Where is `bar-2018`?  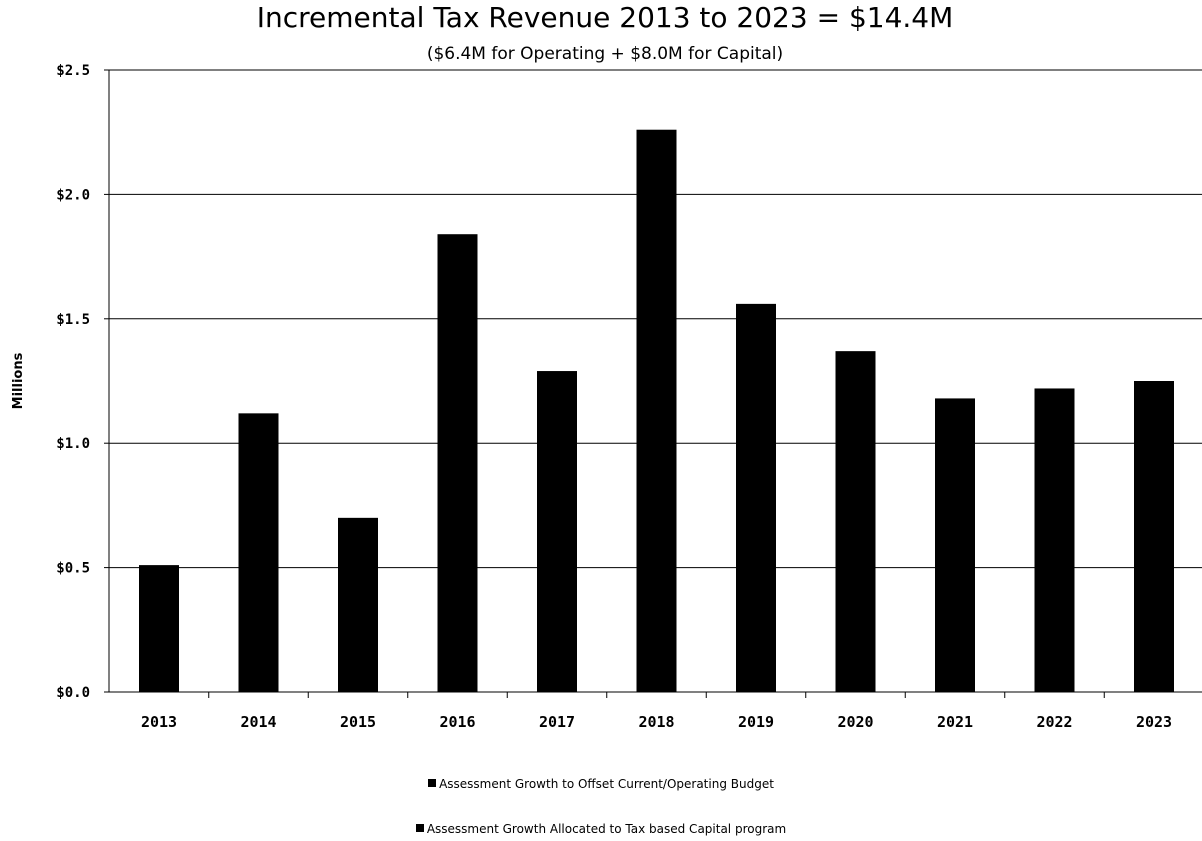
bar-2018 is located at coordinates (656, 410).